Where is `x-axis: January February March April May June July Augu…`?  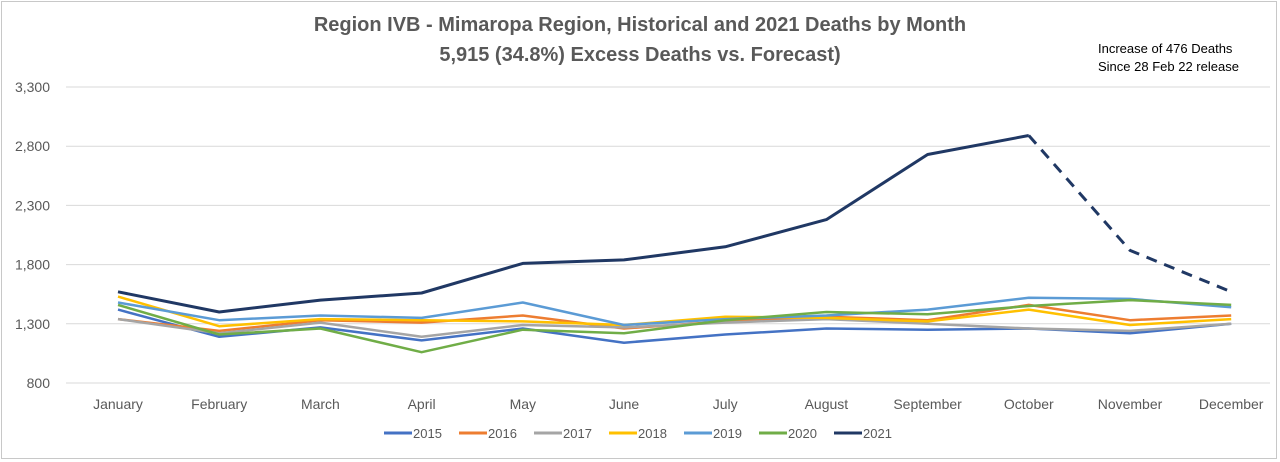
x-axis: January February March April May June July Augu… is located at coordinates (678, 404).